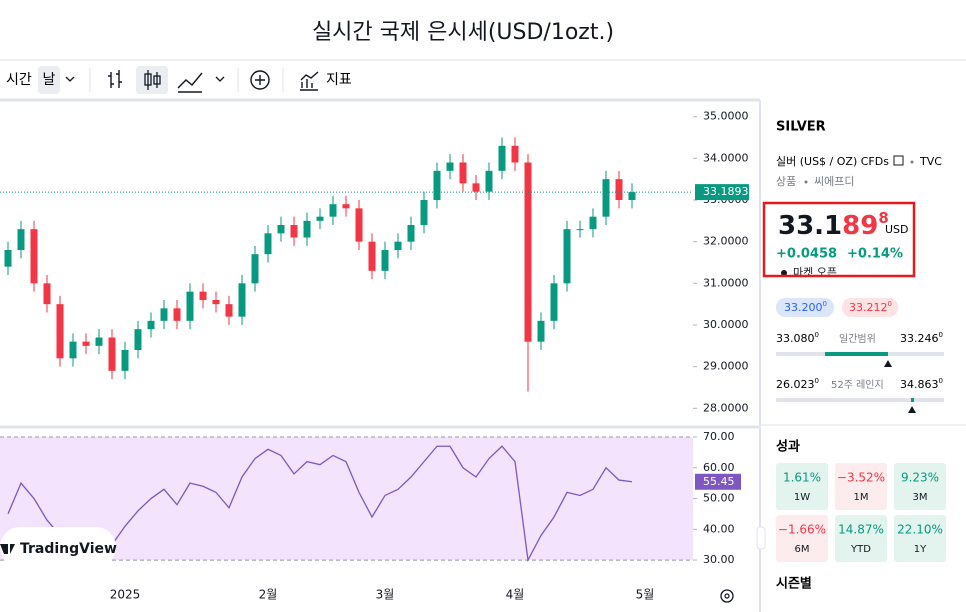  I want to click on performance-value: 9.23%, so click(920, 478).